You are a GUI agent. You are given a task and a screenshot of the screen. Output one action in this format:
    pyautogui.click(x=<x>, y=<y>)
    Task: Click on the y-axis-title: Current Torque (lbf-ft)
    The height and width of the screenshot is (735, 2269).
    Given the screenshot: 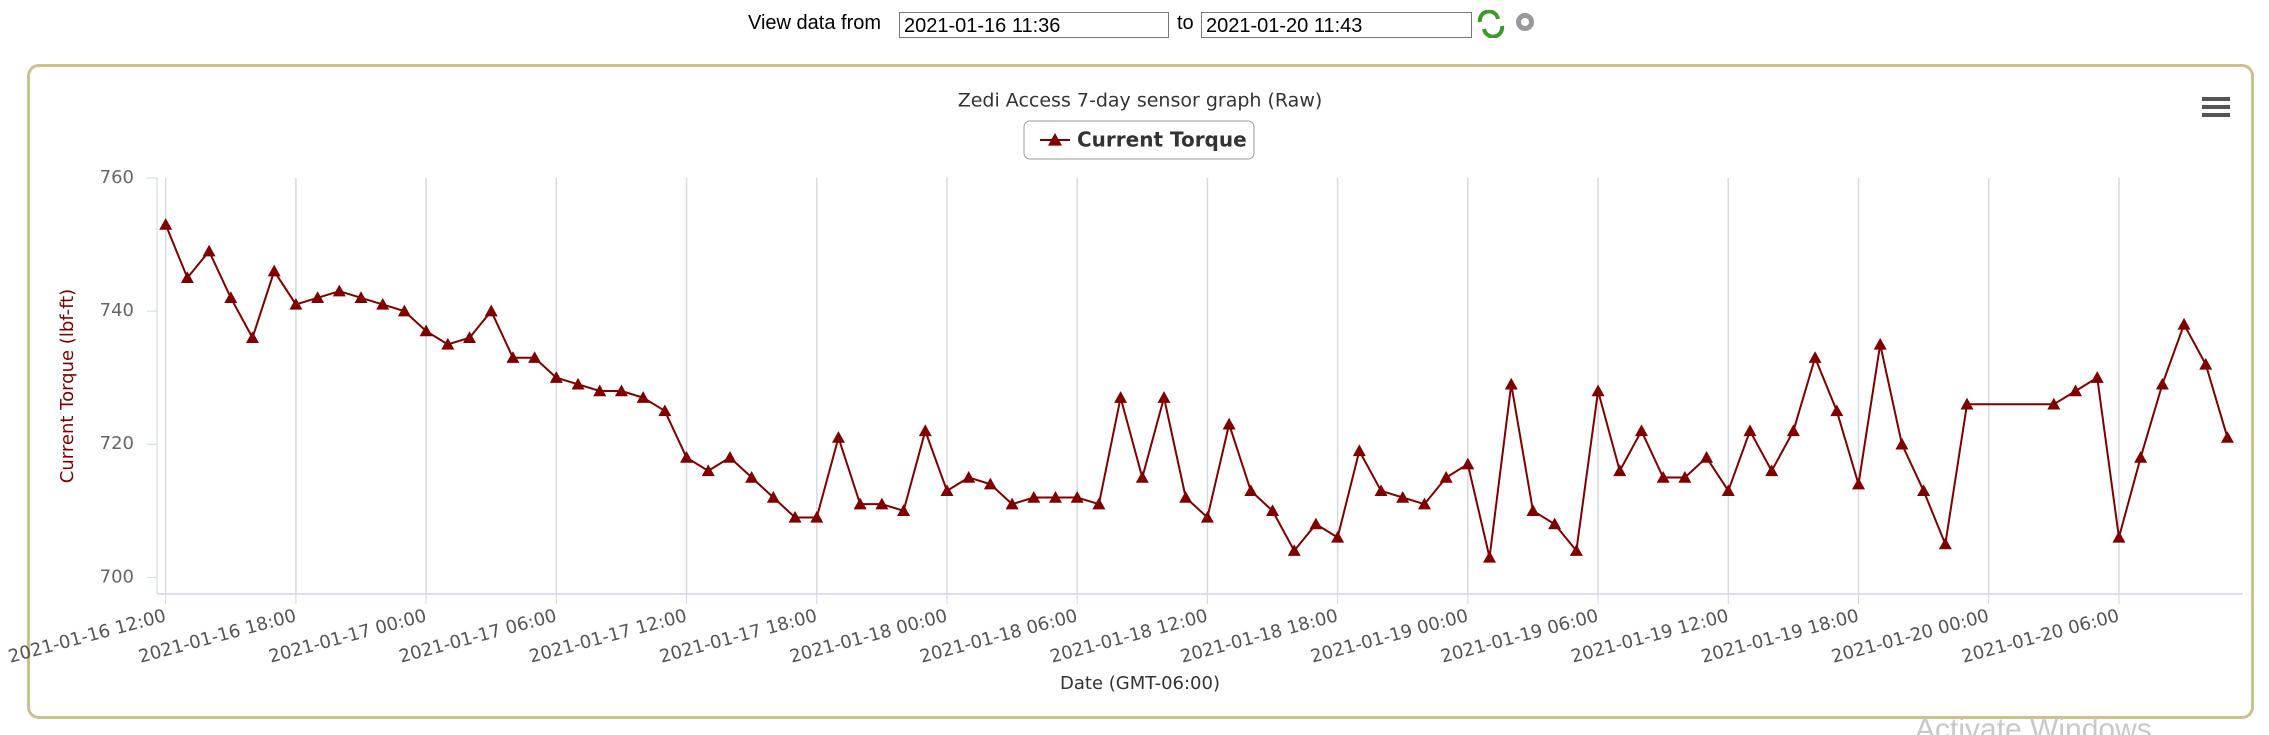 What is the action you would take?
    pyautogui.click(x=67, y=386)
    